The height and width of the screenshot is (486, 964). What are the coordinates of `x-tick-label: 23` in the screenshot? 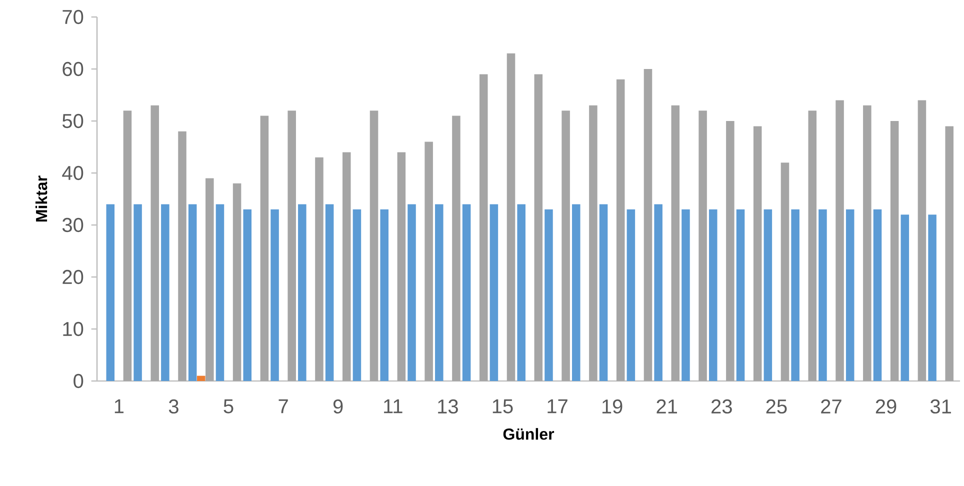 It's located at (722, 406).